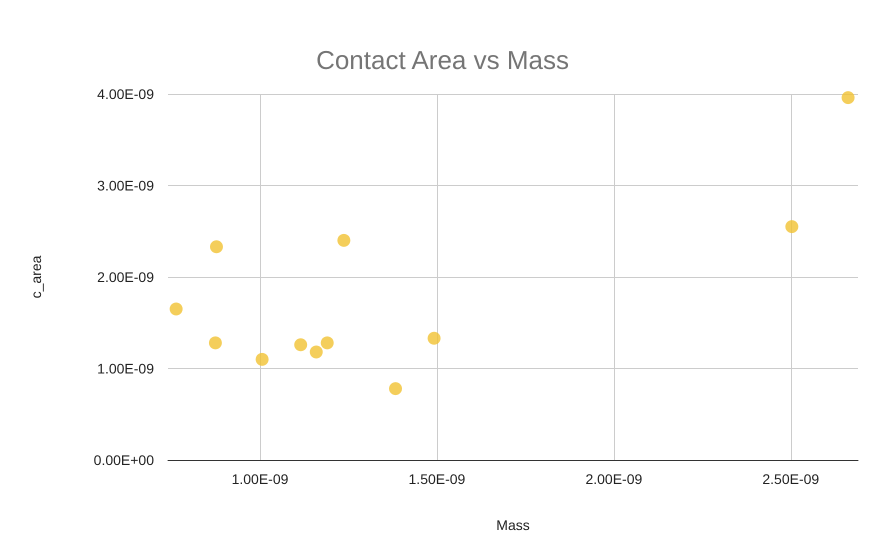 The image size is (885, 556). Describe the element at coordinates (36, 276) in the screenshot. I see `y-axis-title: c_area` at that location.